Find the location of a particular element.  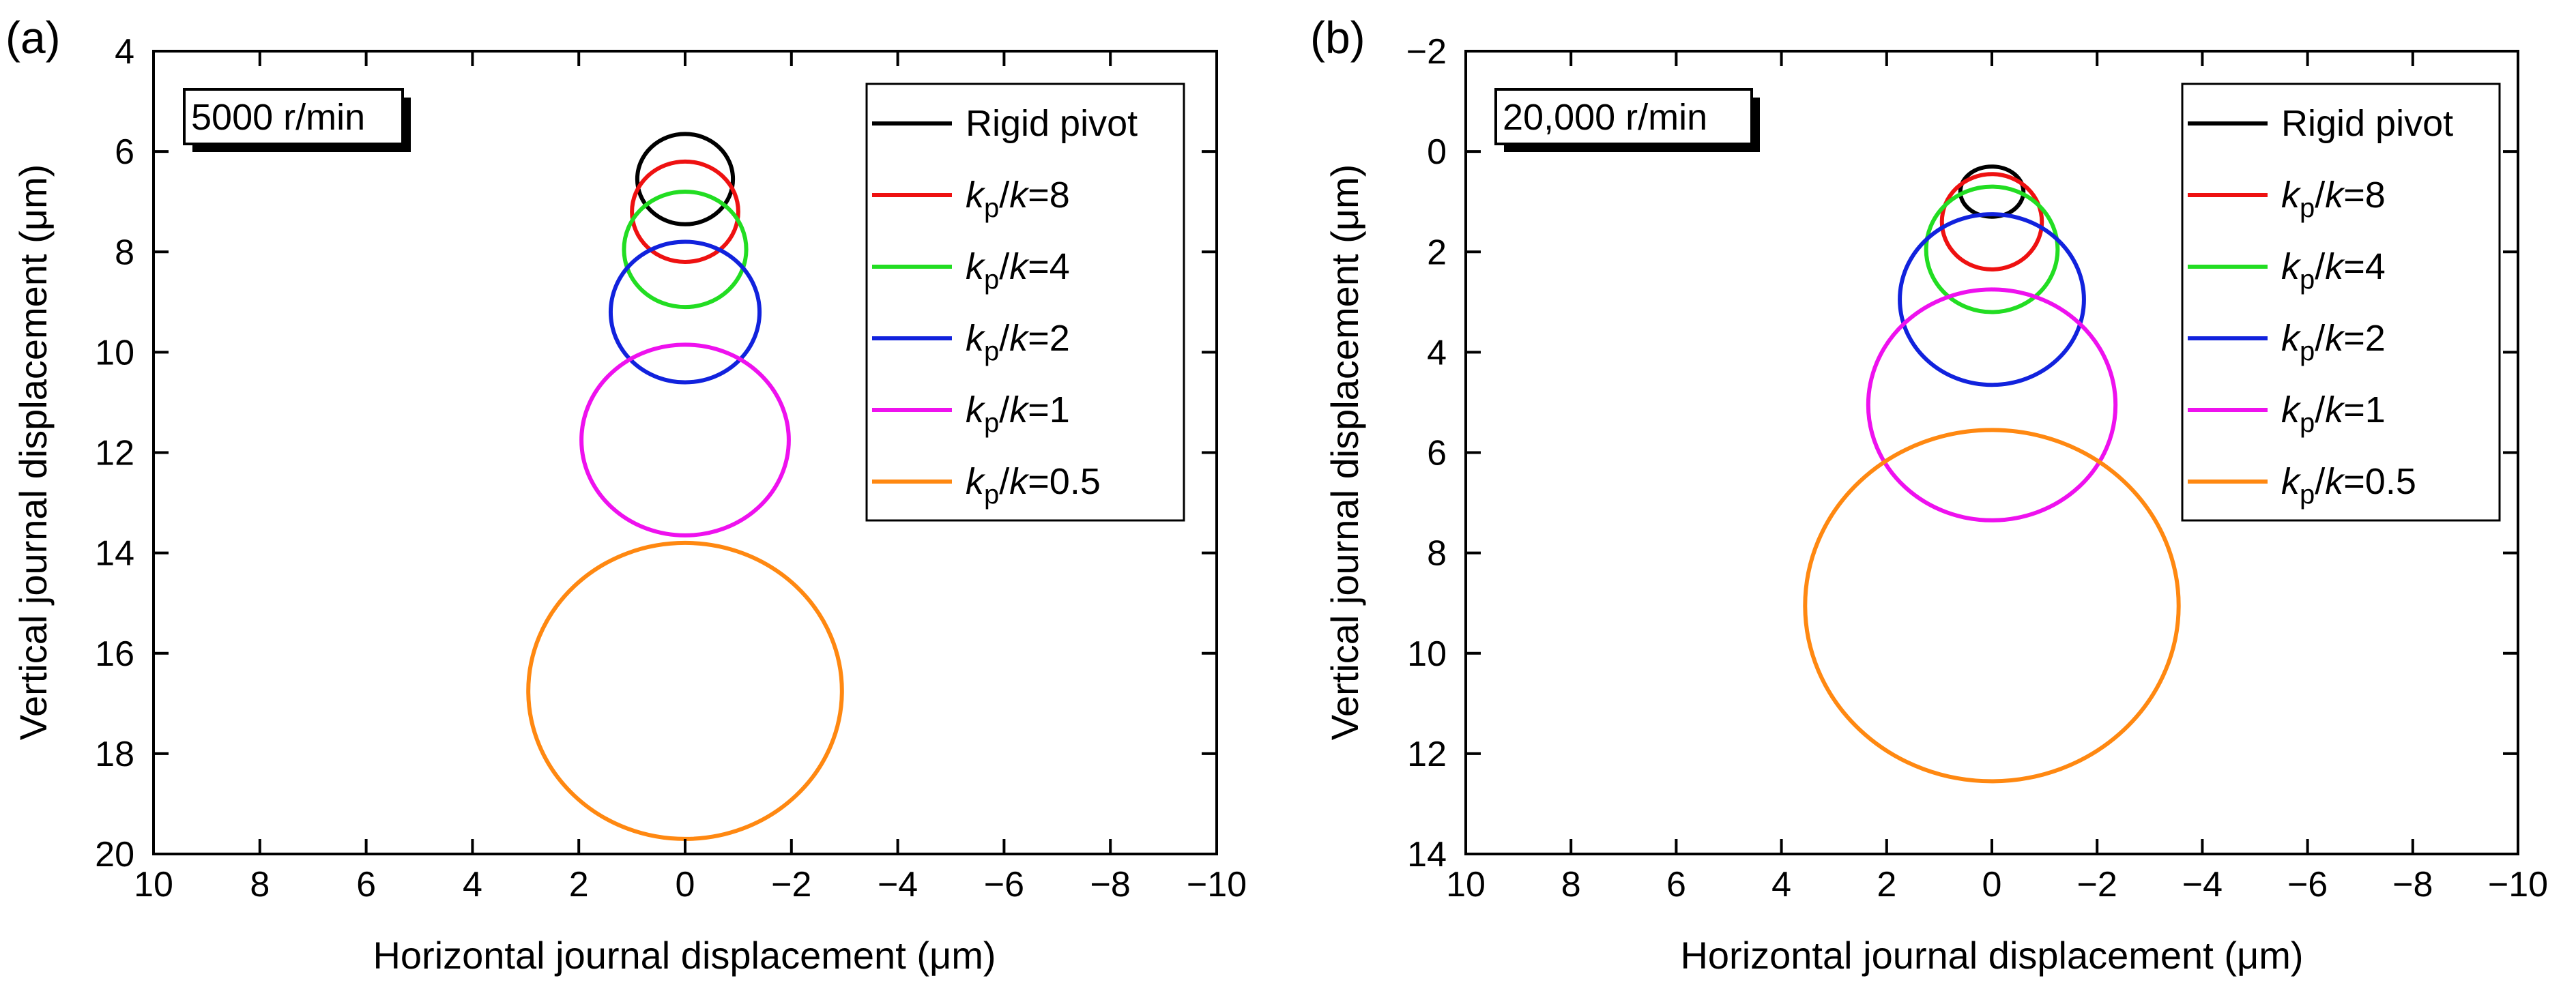

panel-b-y-tick-label: 8 is located at coordinates (1437, 554).